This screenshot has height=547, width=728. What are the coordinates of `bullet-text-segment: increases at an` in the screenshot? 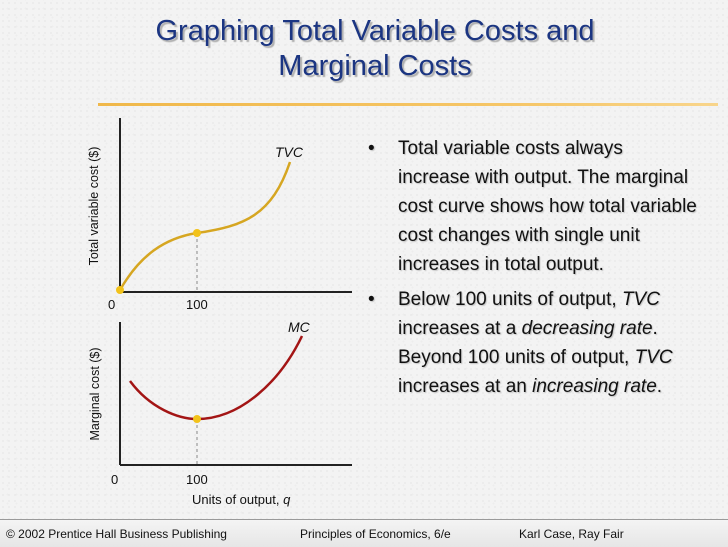 It's located at (465, 386).